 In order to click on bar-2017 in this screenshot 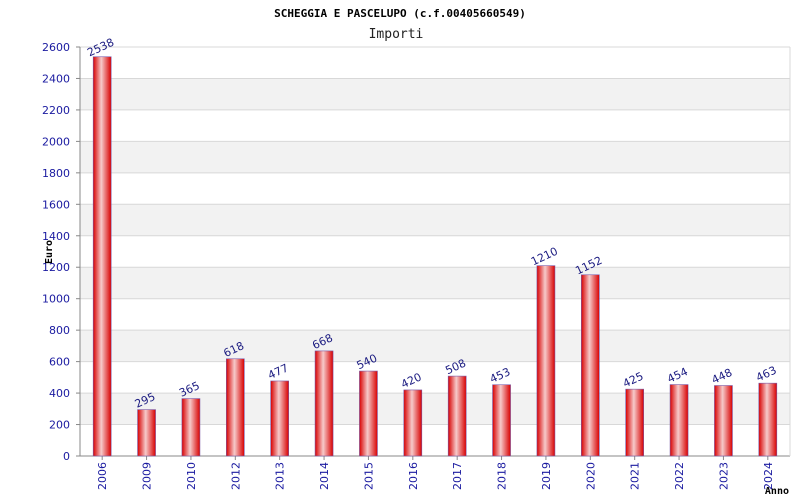, I will do `click(457, 416)`.